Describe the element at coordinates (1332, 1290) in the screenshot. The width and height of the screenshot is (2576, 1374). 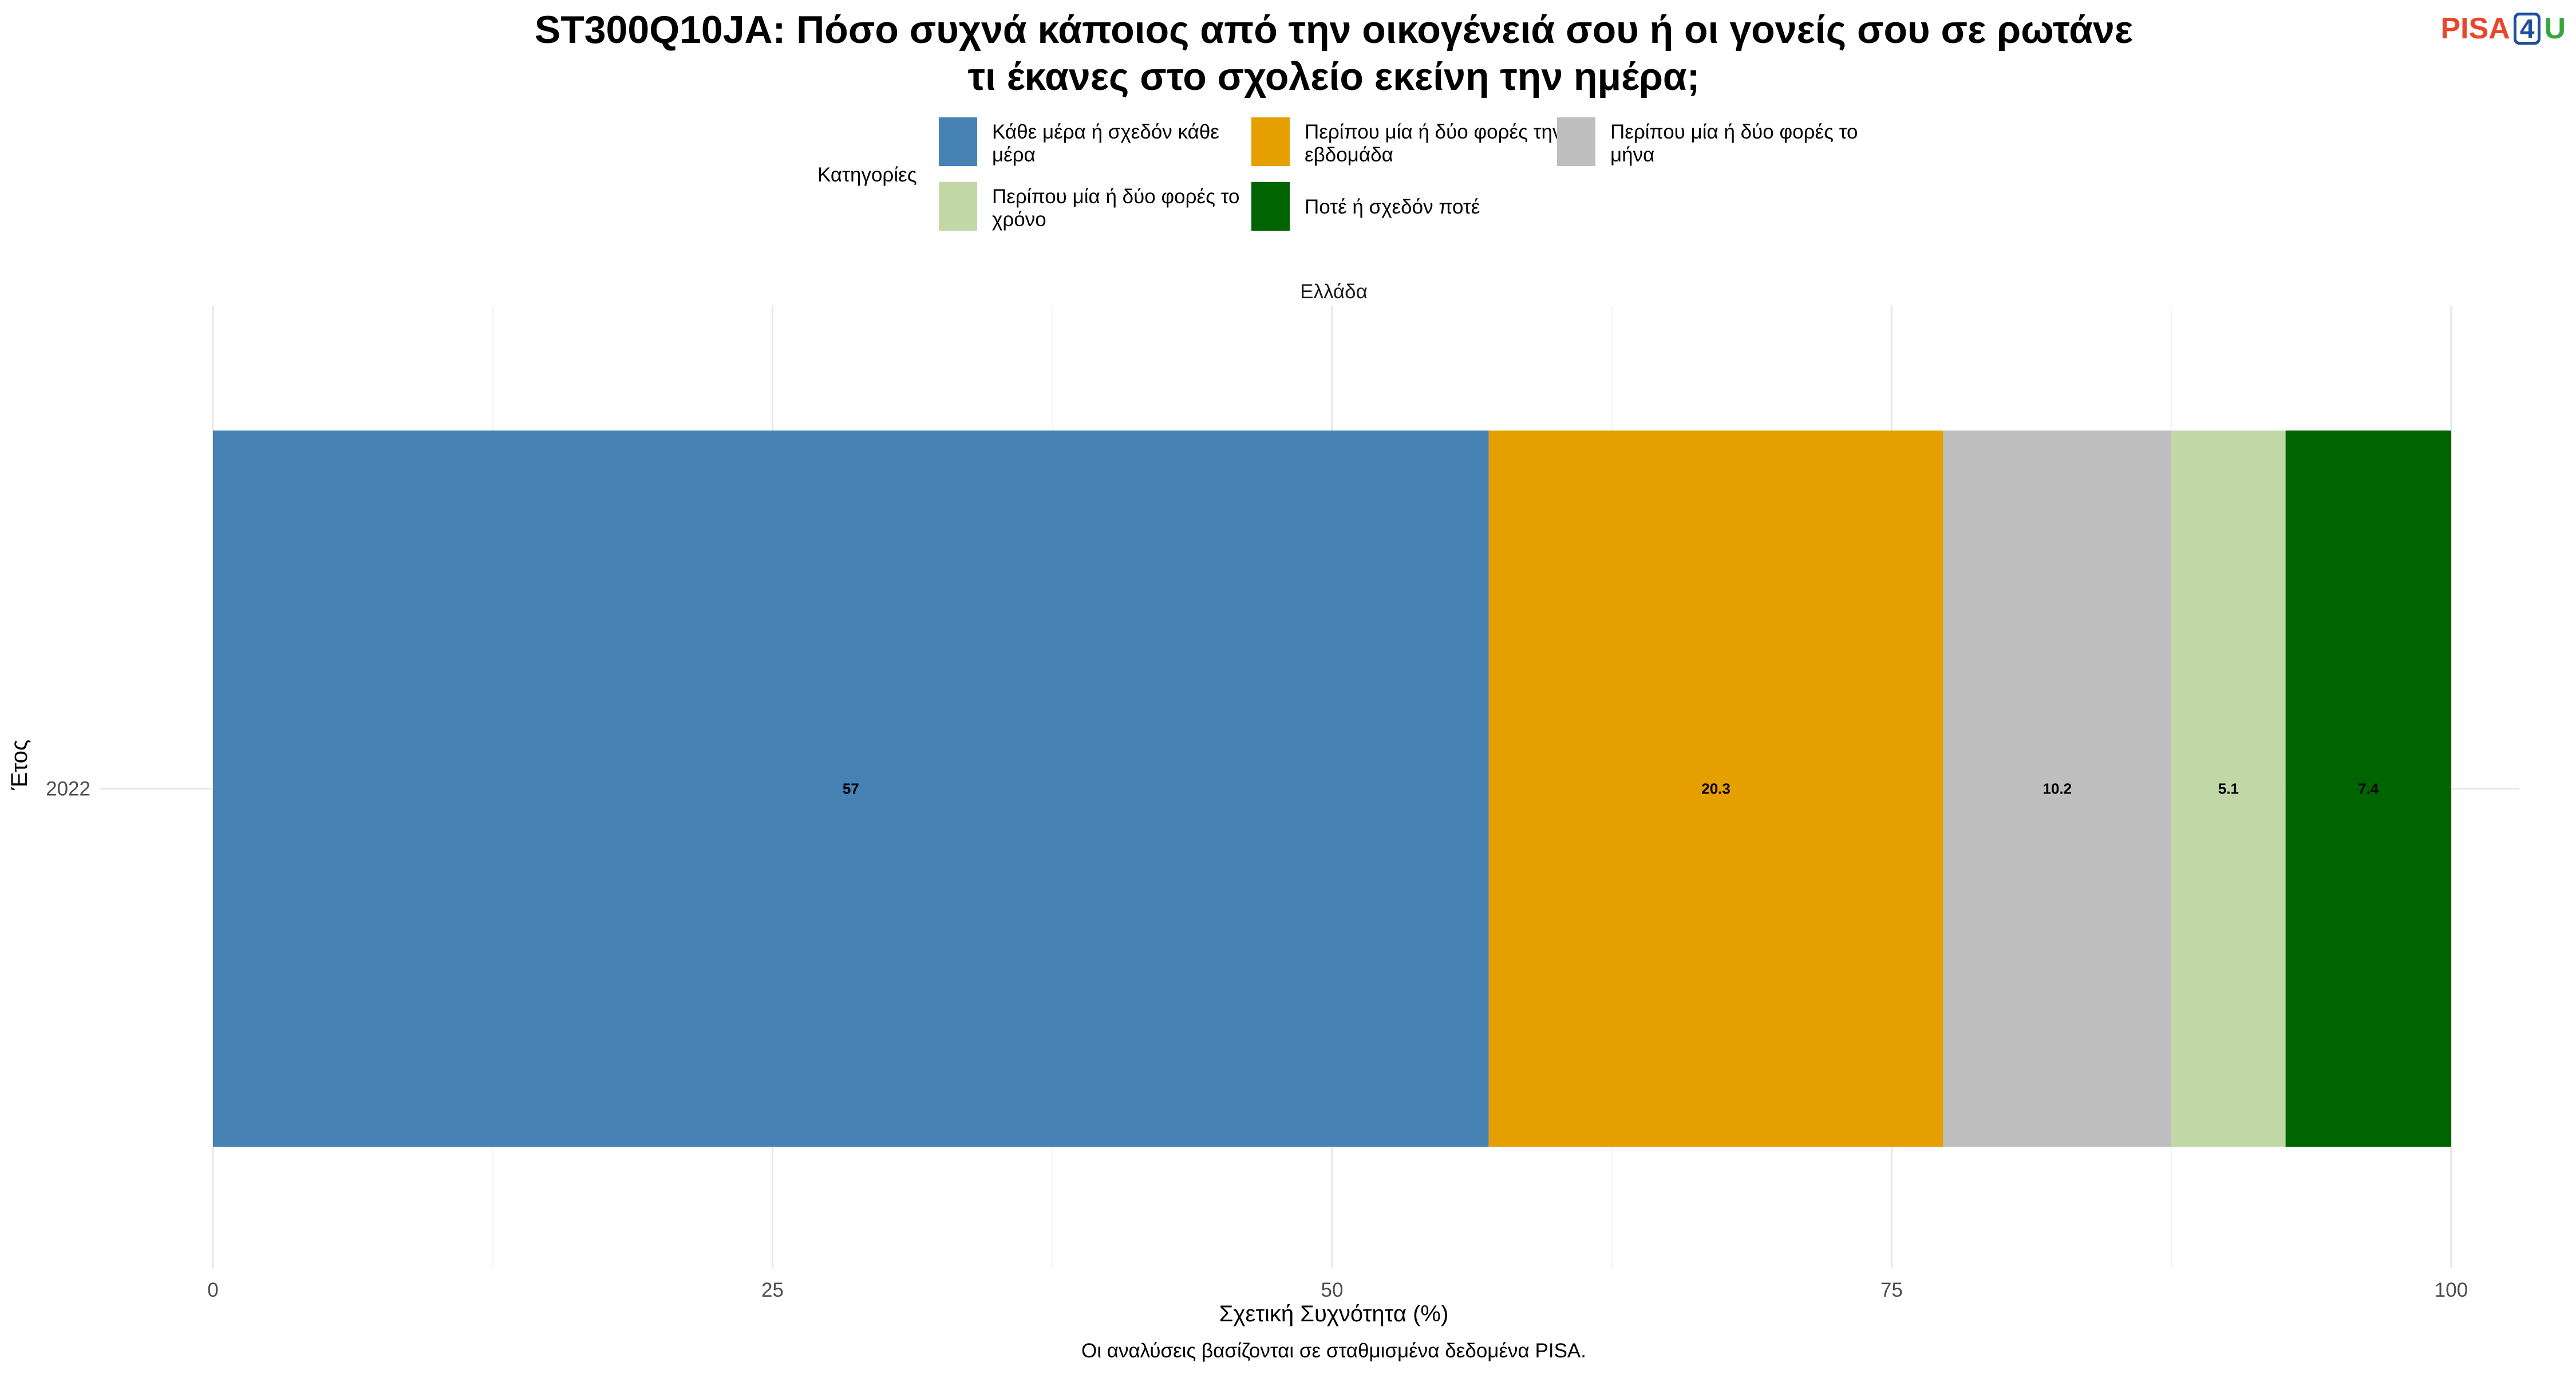
I see `x-tick-label: 50` at that location.